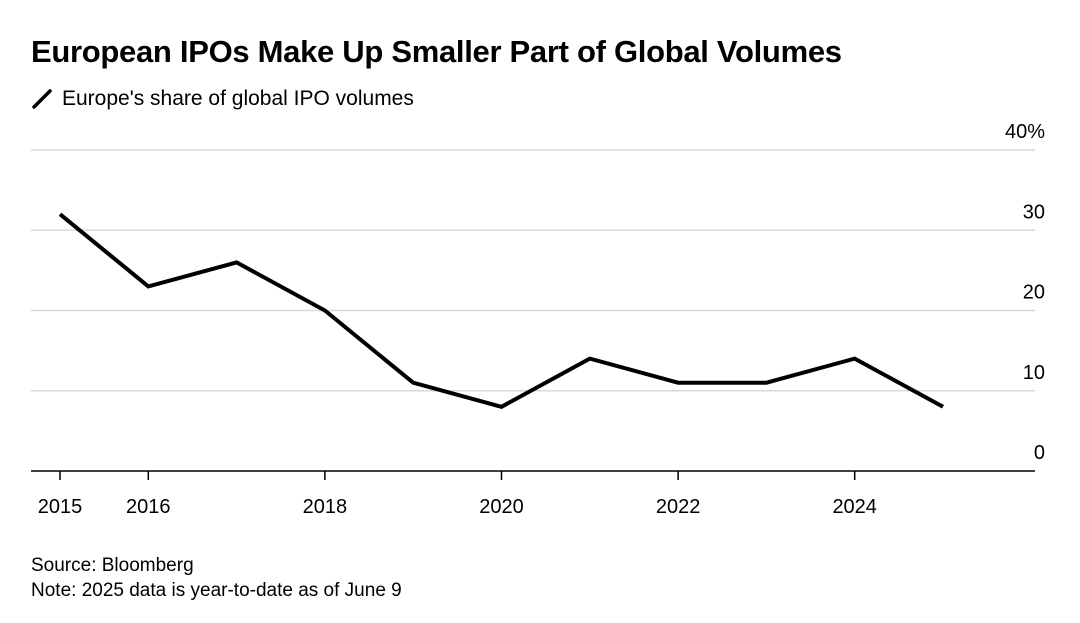 This screenshot has height=623, width=1080. Describe the element at coordinates (501, 507) in the screenshot. I see `x-tick-label: 2020` at that location.